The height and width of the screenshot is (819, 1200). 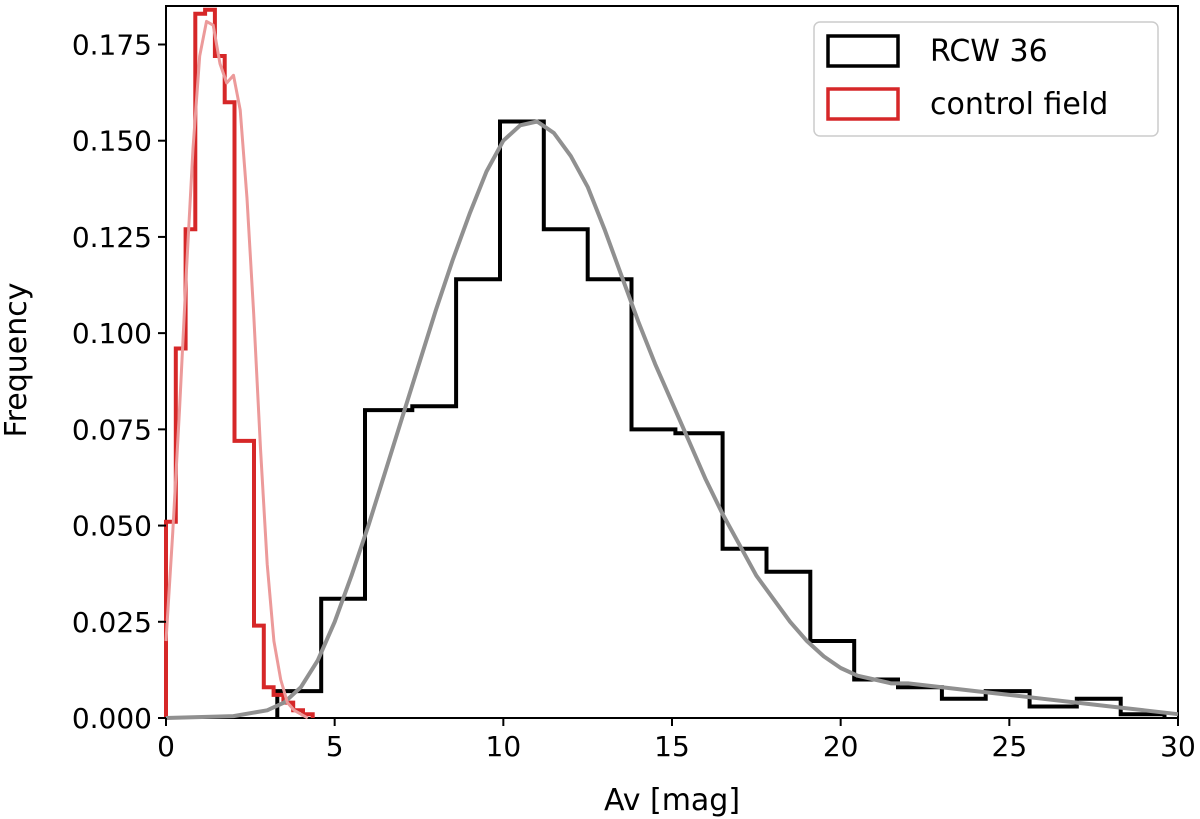 What do you see at coordinates (672, 800) in the screenshot?
I see `x-axis-label: Av [mag]` at bounding box center [672, 800].